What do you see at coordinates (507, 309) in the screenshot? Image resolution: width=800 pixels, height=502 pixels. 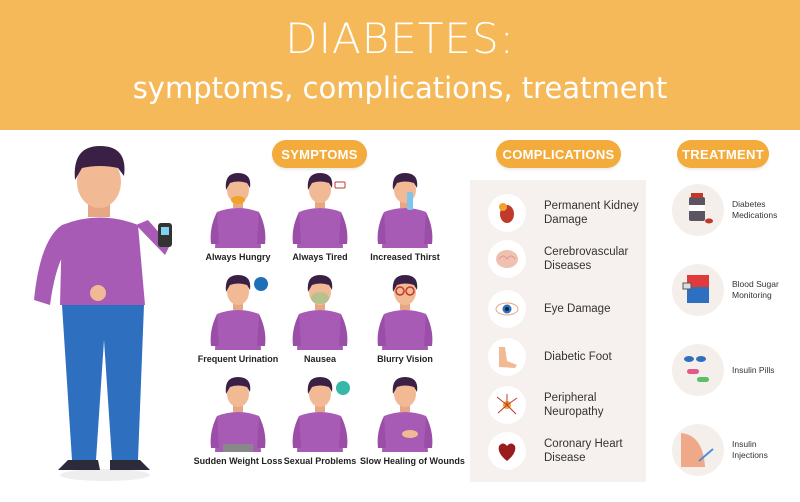 I see `eye-icon` at bounding box center [507, 309].